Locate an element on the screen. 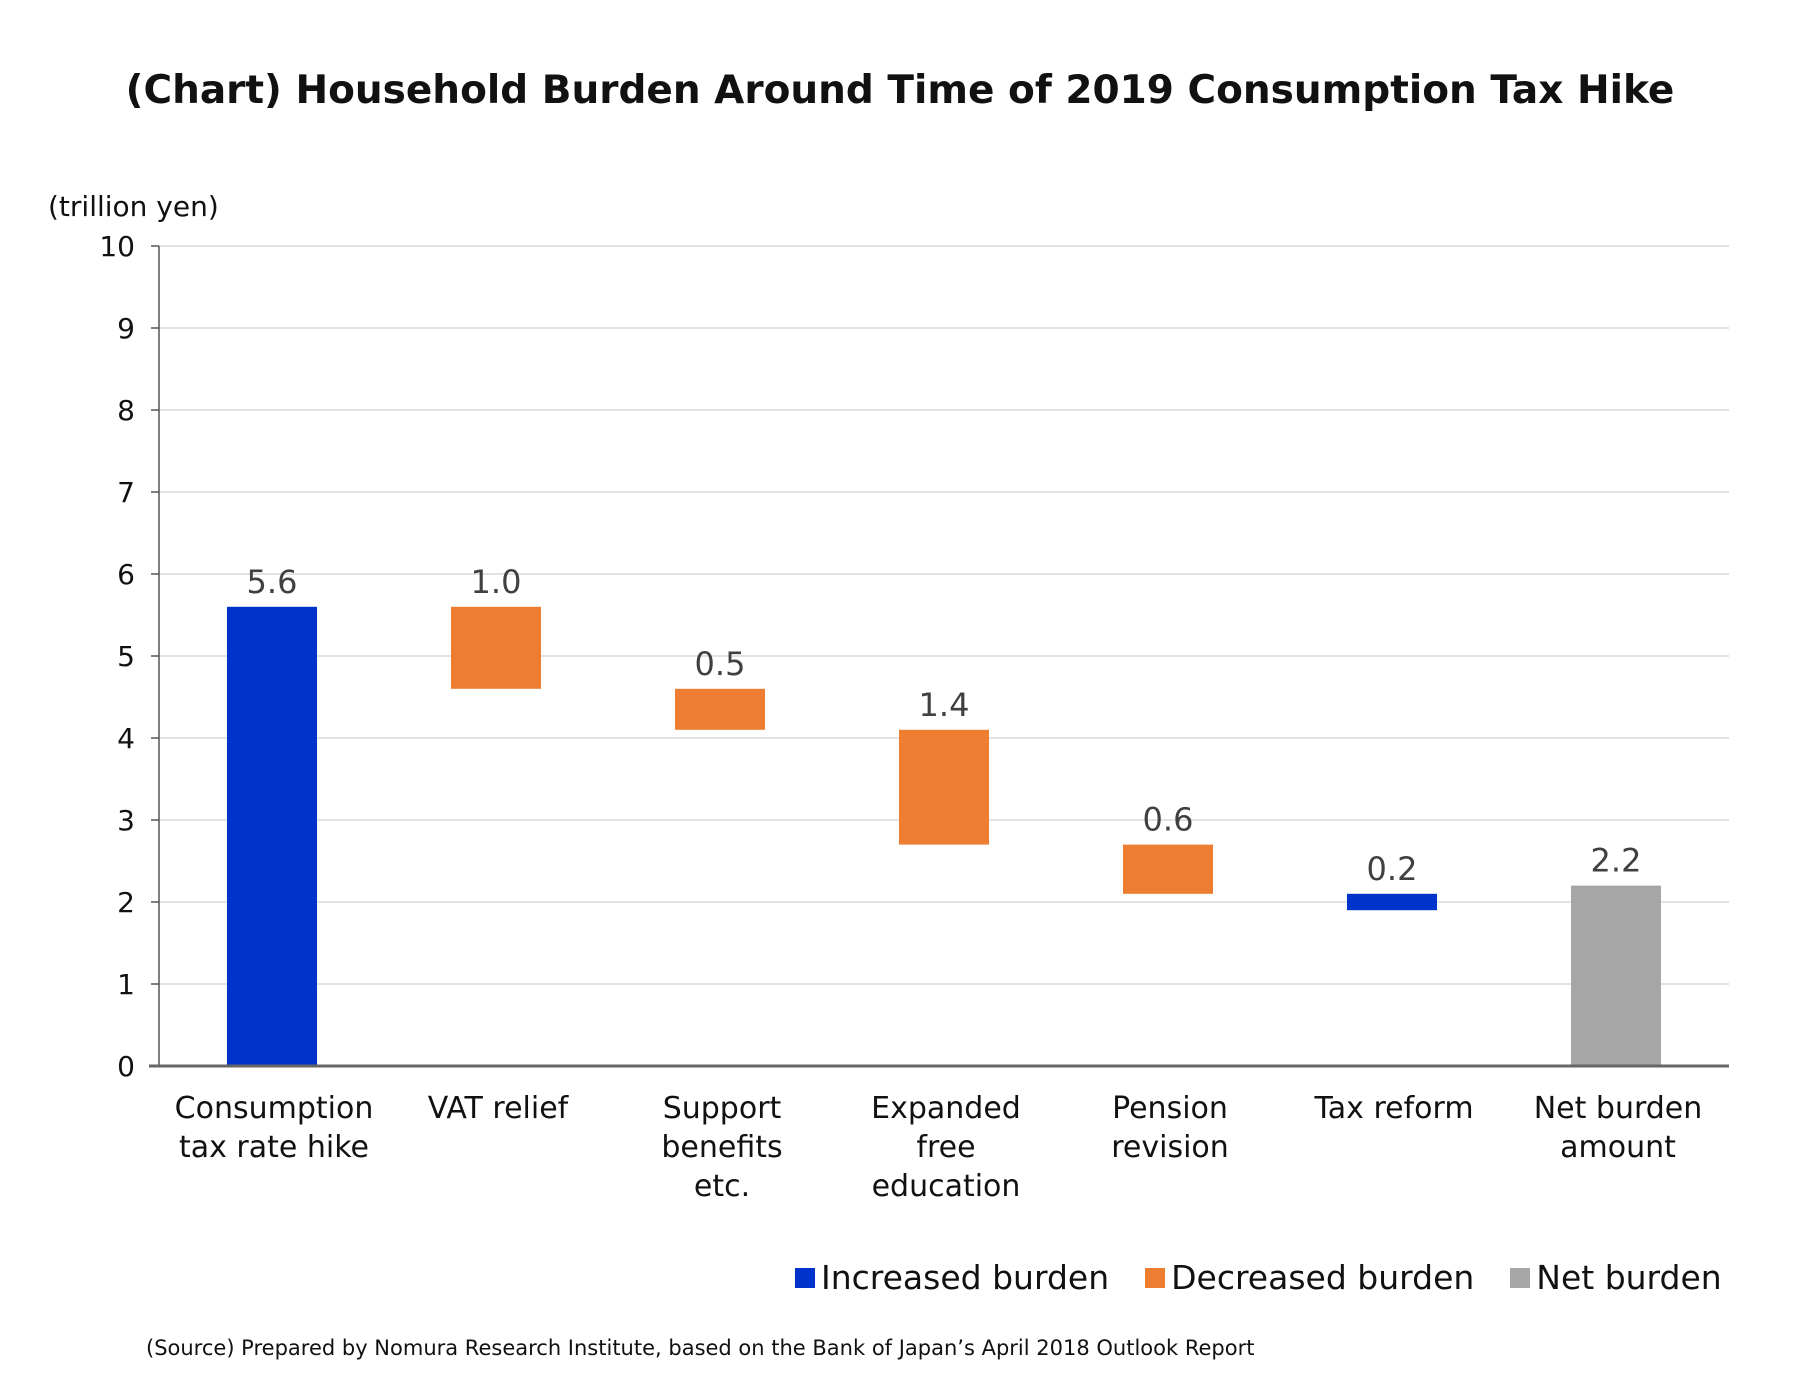 The image size is (1800, 1400). y-tick-label: 6 is located at coordinates (126, 574).